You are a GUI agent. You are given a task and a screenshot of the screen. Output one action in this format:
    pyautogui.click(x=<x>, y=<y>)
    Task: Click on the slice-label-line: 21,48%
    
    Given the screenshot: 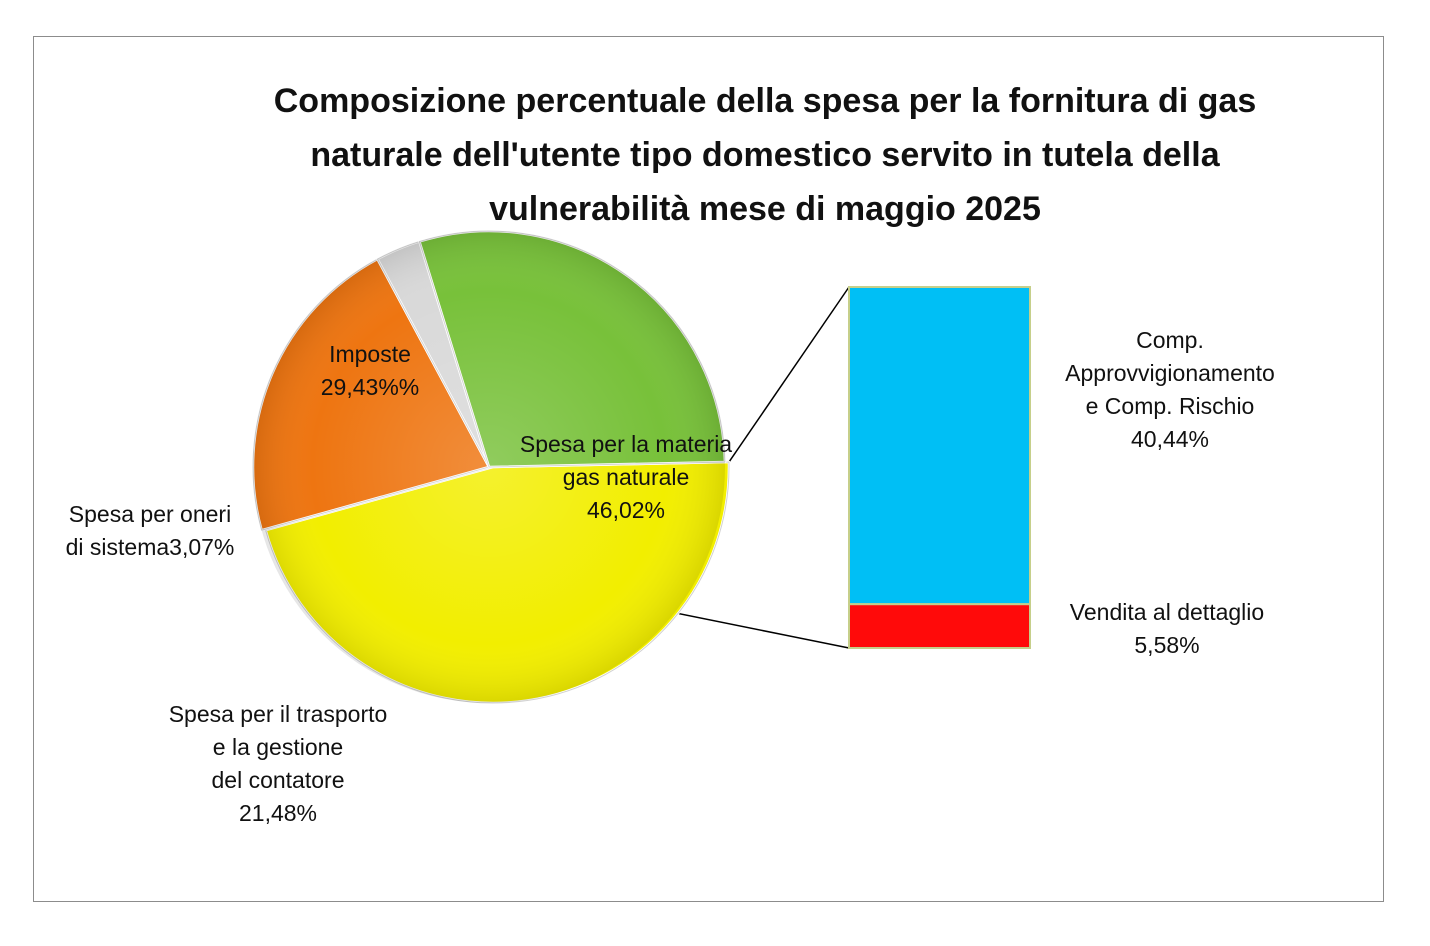 What is the action you would take?
    pyautogui.click(x=278, y=813)
    